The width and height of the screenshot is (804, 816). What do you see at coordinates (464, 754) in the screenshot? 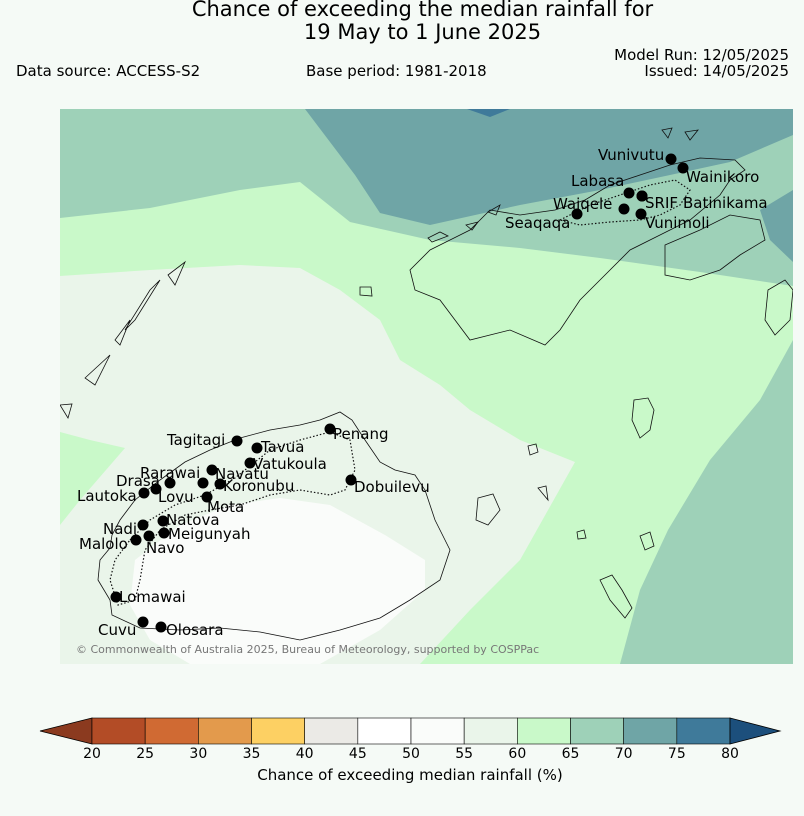
I see `colorbar-tick-label: 55` at bounding box center [464, 754].